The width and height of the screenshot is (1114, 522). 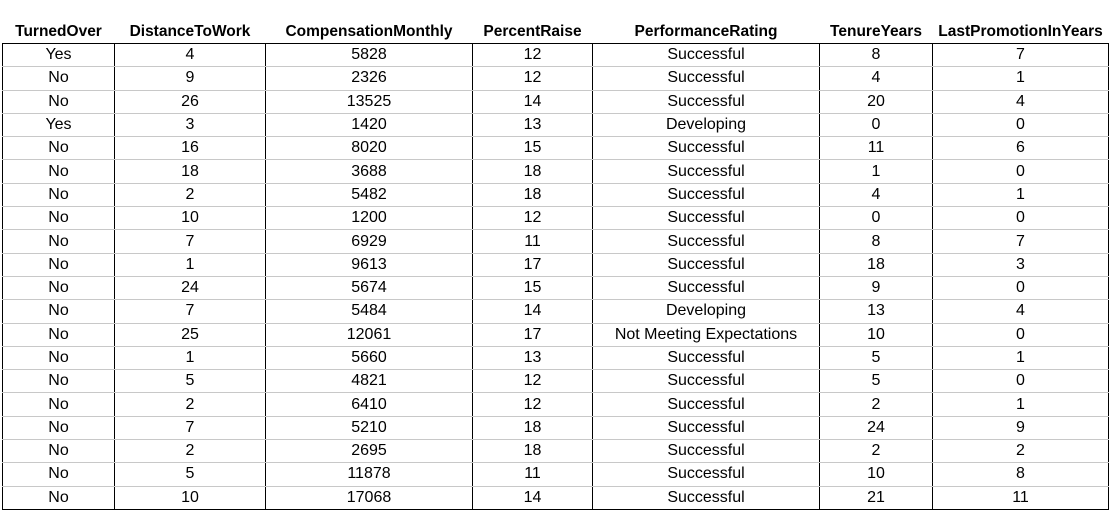 What do you see at coordinates (876, 428) in the screenshot?
I see `table-cell-tenure-years: 24` at bounding box center [876, 428].